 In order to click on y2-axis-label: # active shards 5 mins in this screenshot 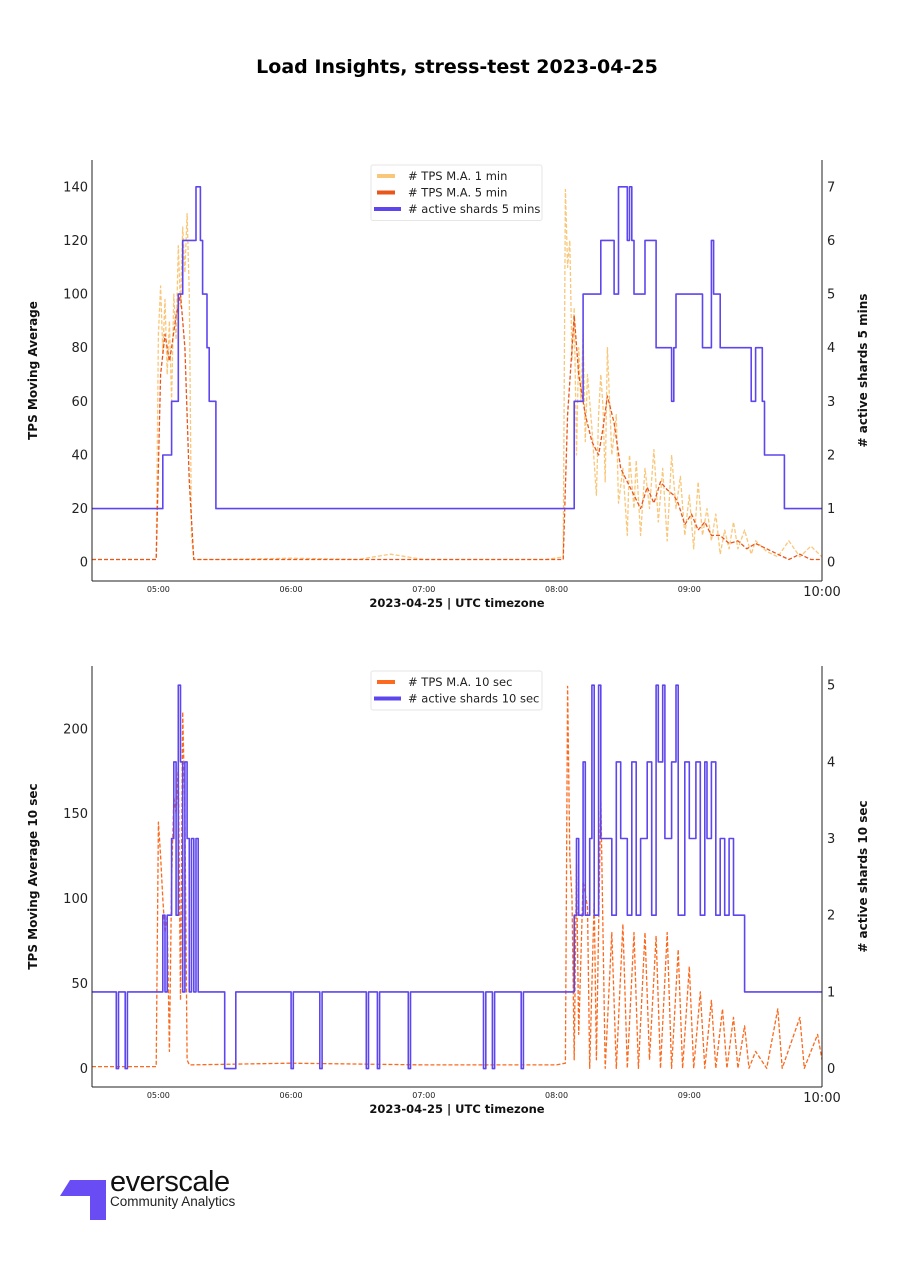, I will do `click(863, 371)`.